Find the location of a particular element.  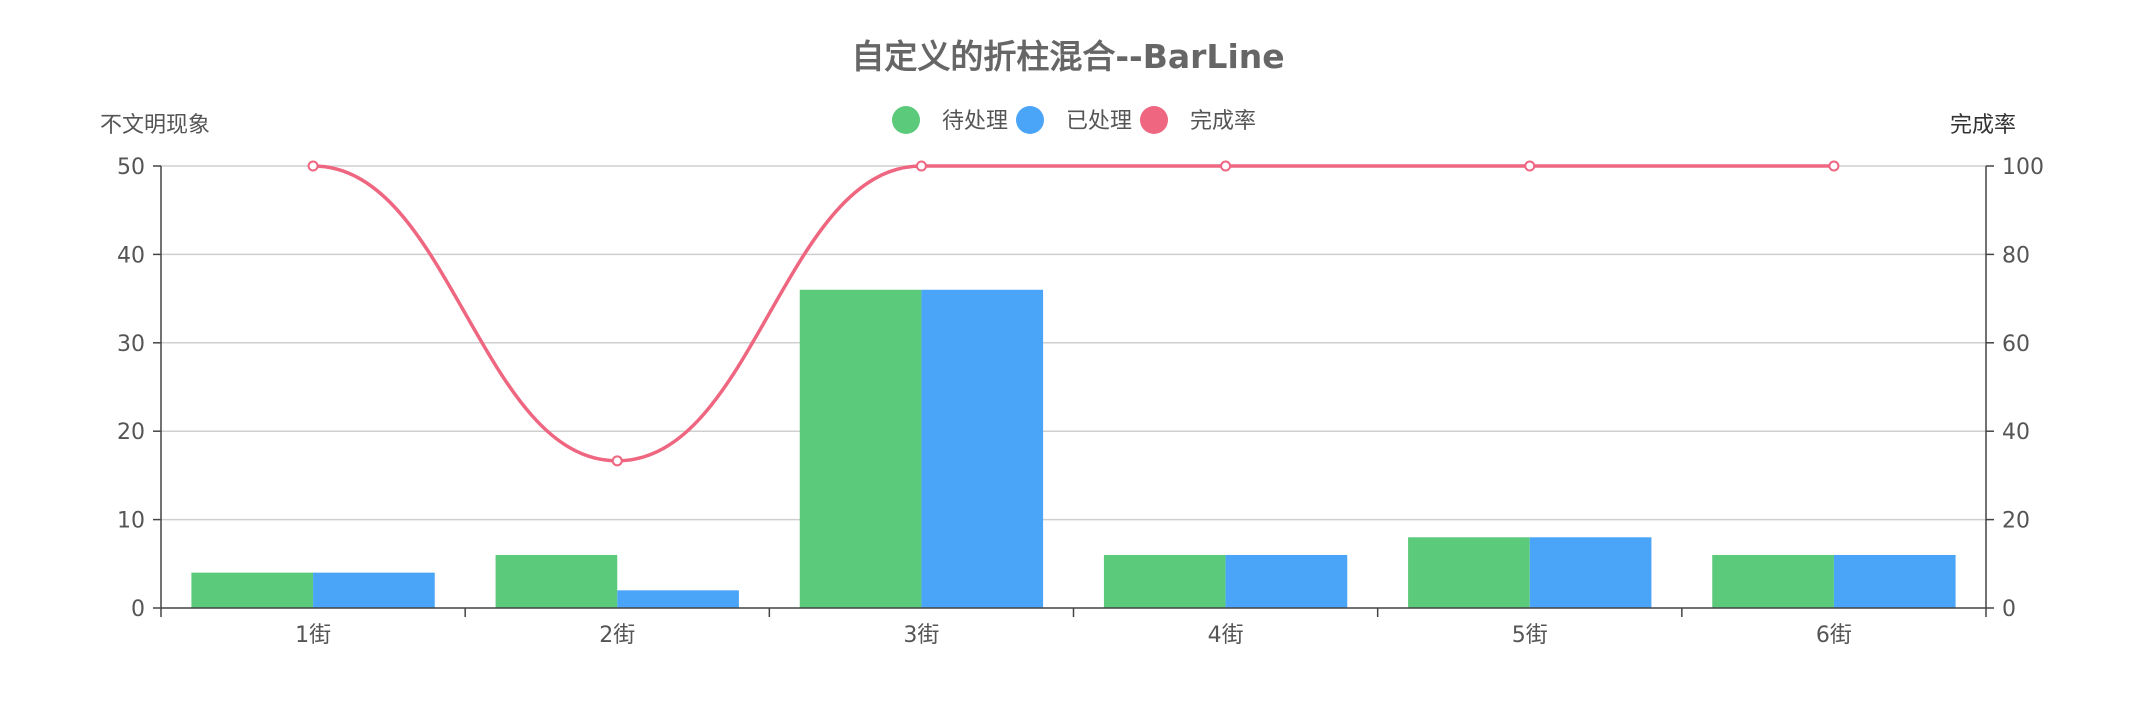

right-axis-tick-label: 80 is located at coordinates (2016, 255).